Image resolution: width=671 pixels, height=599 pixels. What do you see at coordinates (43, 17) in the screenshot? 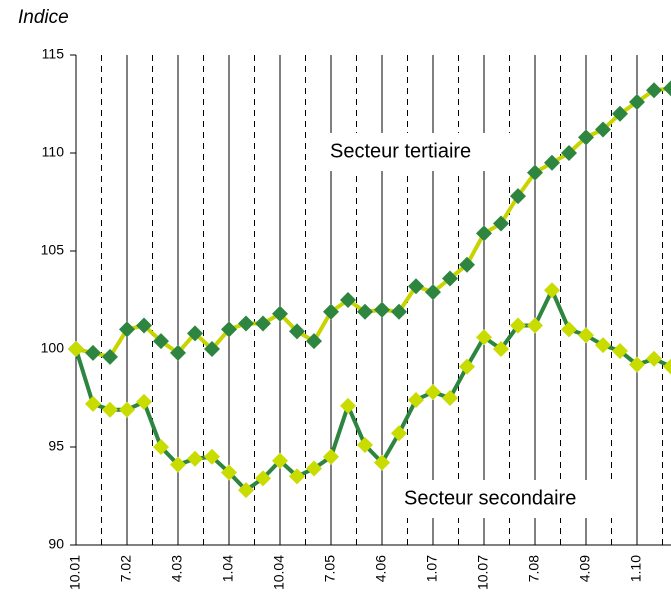
I see `y-axis-label: Indice` at bounding box center [43, 17].